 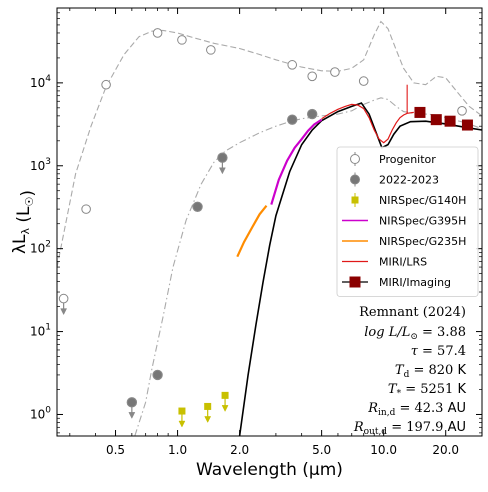 I want to click on x-tick-label-0: 0.5, so click(x=115, y=450).